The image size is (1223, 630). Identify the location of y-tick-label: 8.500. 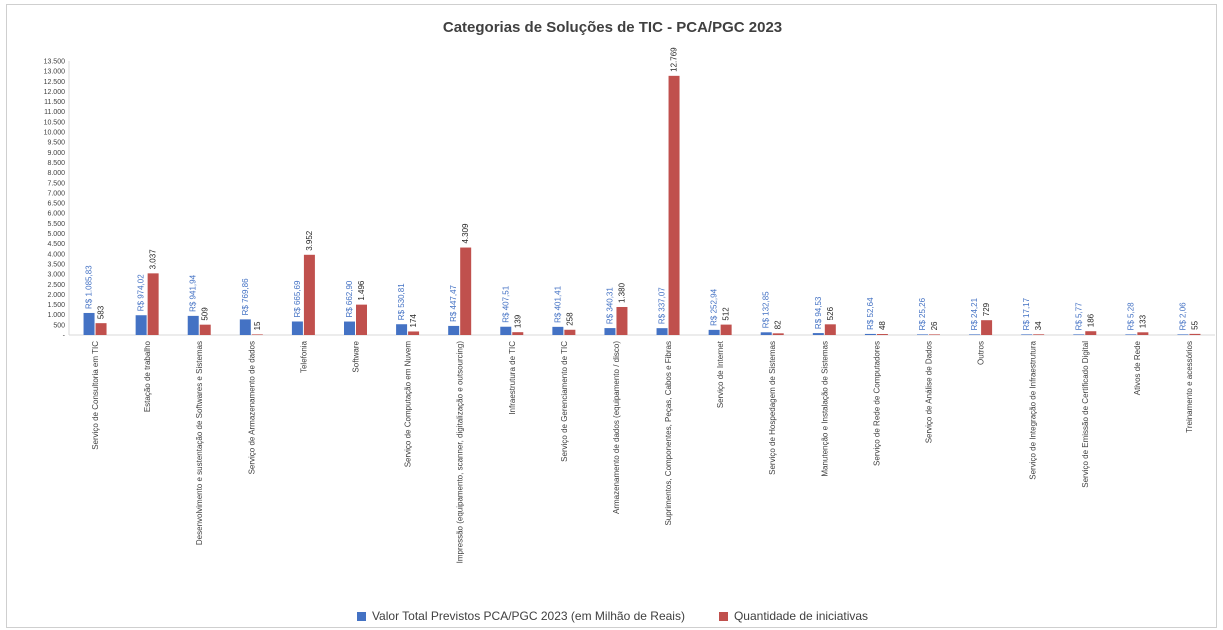
(56, 163).